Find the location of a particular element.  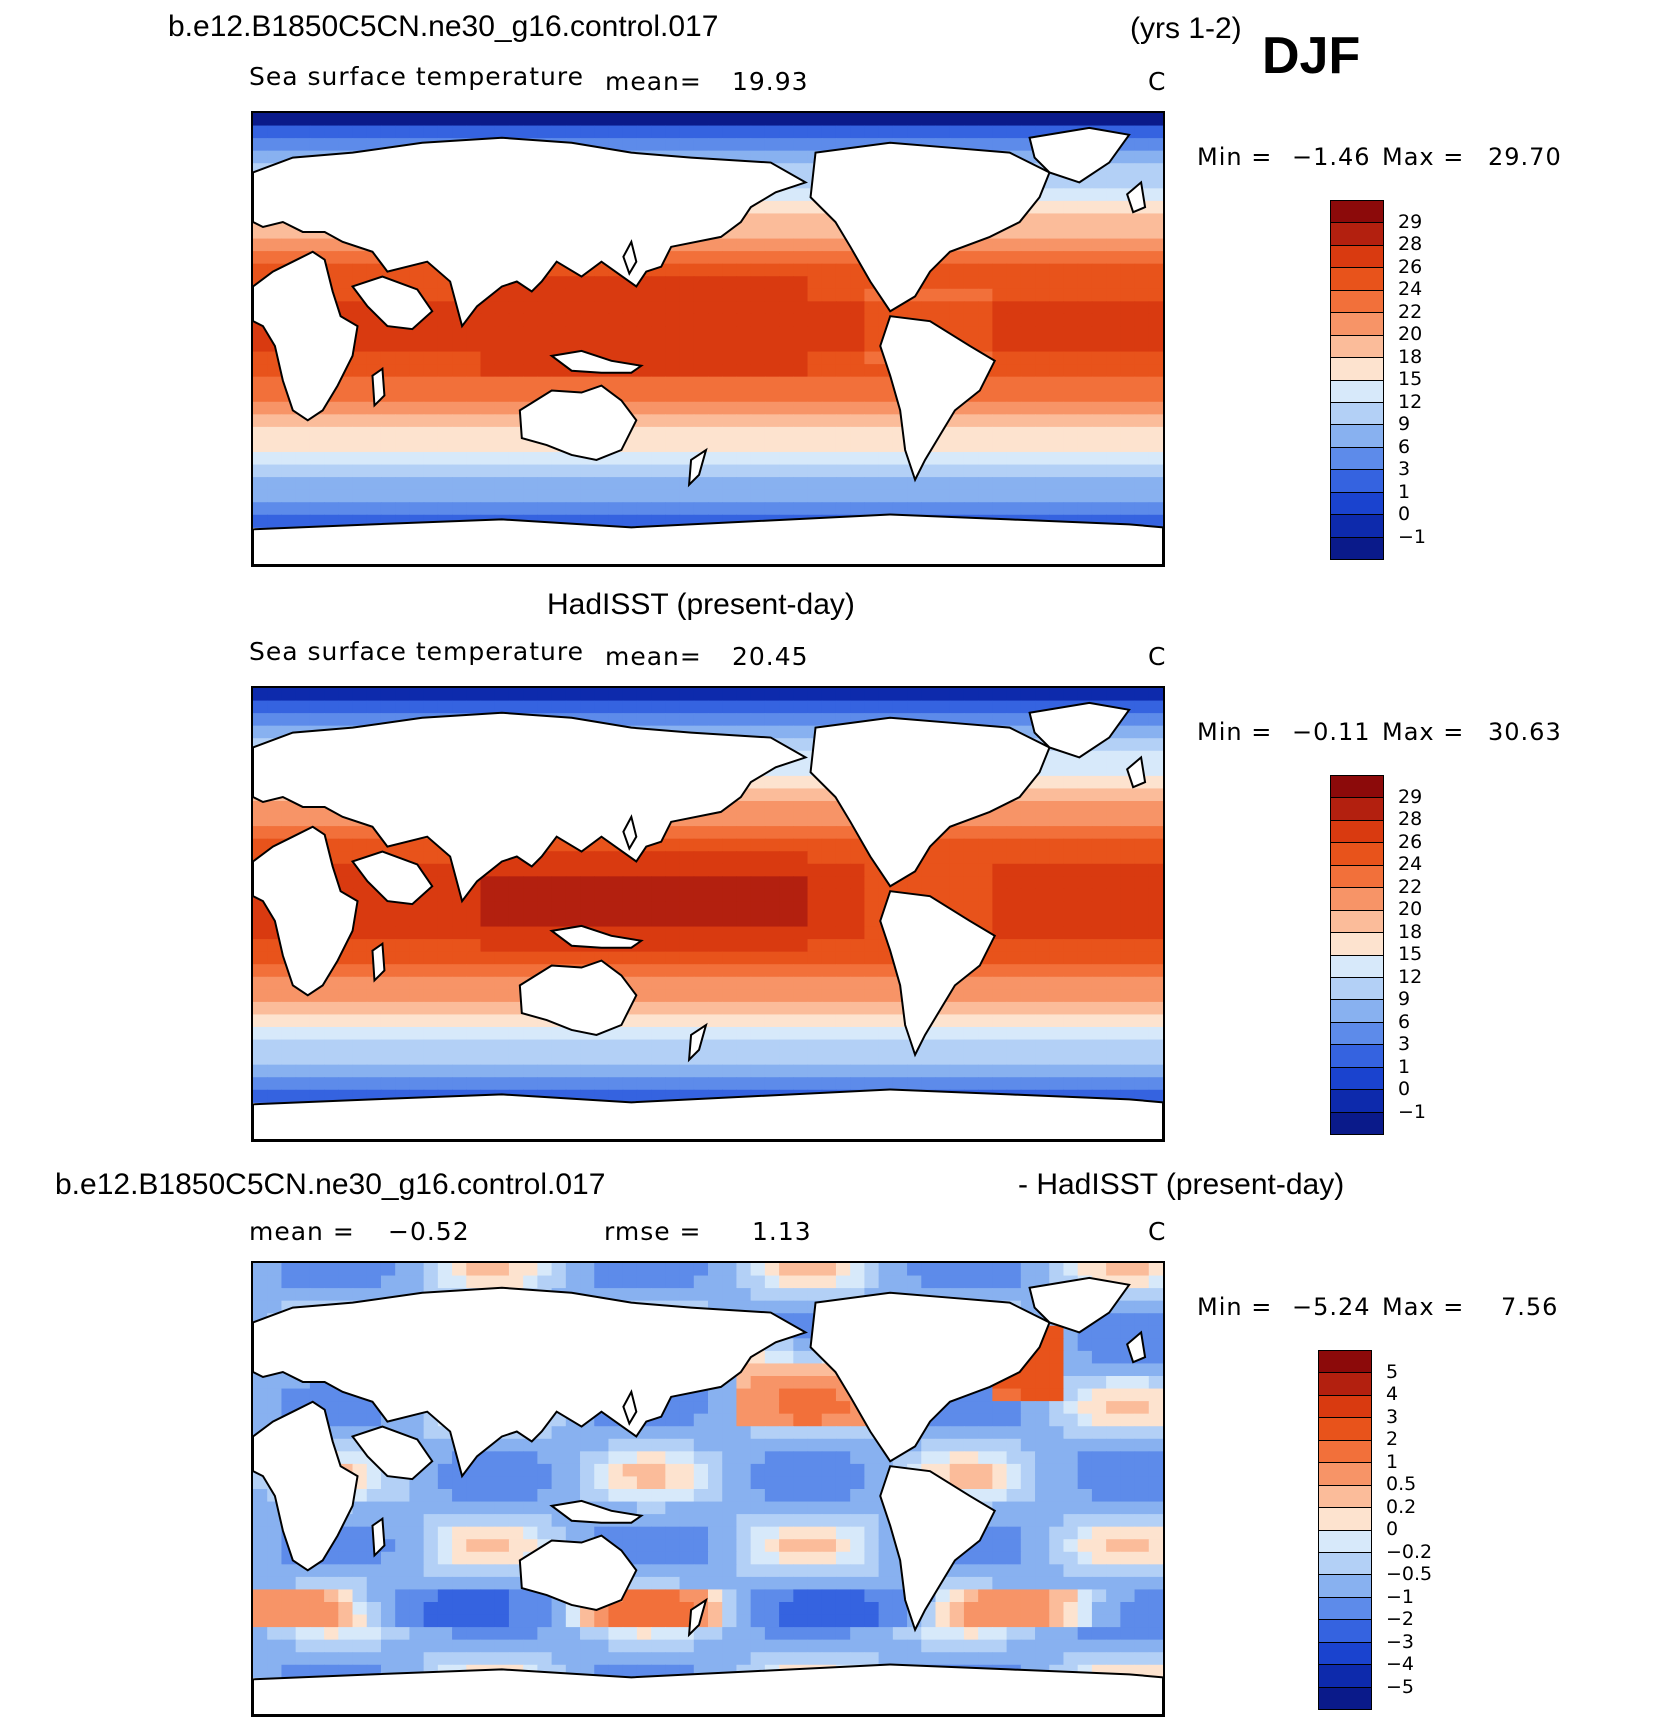

landmass-samerica is located at coordinates (938, 399).